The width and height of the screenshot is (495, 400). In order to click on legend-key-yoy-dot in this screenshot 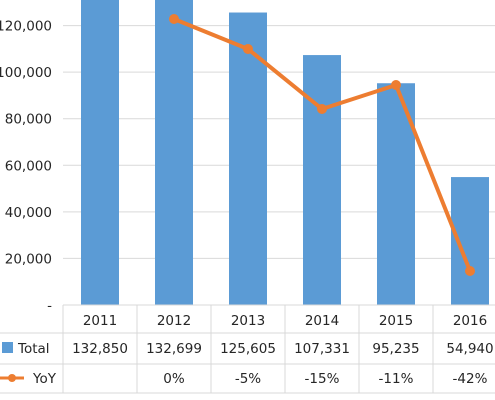, I will do `click(12, 378)`.